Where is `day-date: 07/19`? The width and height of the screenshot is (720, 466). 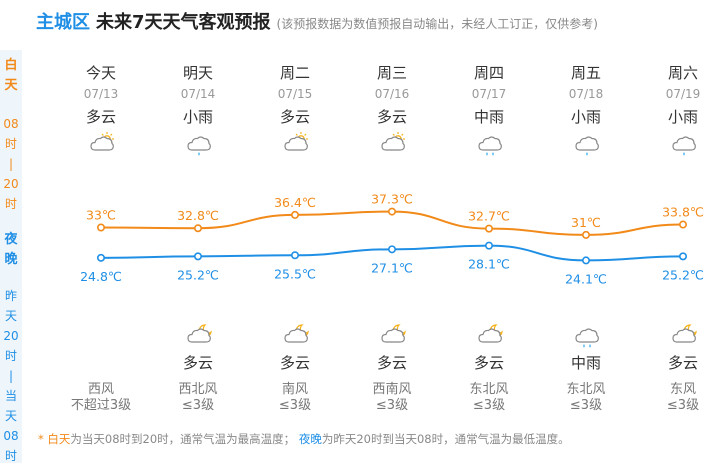 day-date: 07/19 is located at coordinates (683, 94).